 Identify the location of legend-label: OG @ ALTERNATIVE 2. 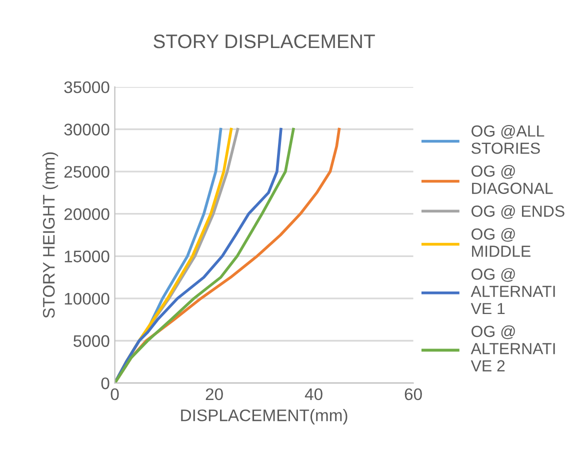
(512, 348).